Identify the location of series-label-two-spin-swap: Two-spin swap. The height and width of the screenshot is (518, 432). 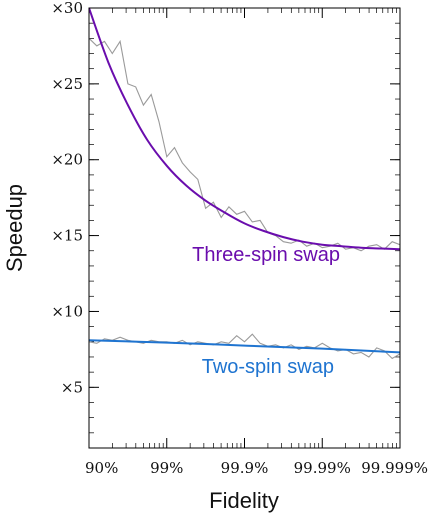
(268, 367).